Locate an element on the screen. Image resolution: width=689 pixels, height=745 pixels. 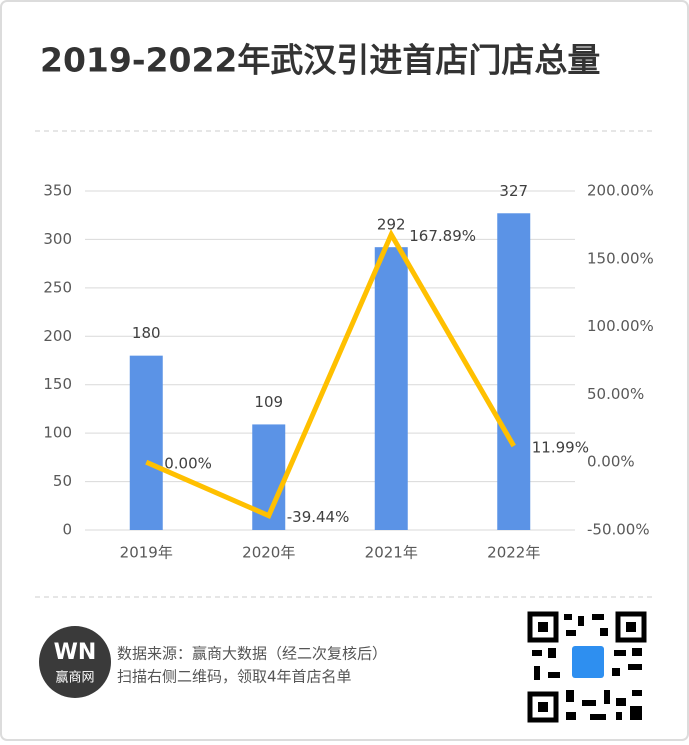
bar-value-label: 109 is located at coordinates (268, 402).